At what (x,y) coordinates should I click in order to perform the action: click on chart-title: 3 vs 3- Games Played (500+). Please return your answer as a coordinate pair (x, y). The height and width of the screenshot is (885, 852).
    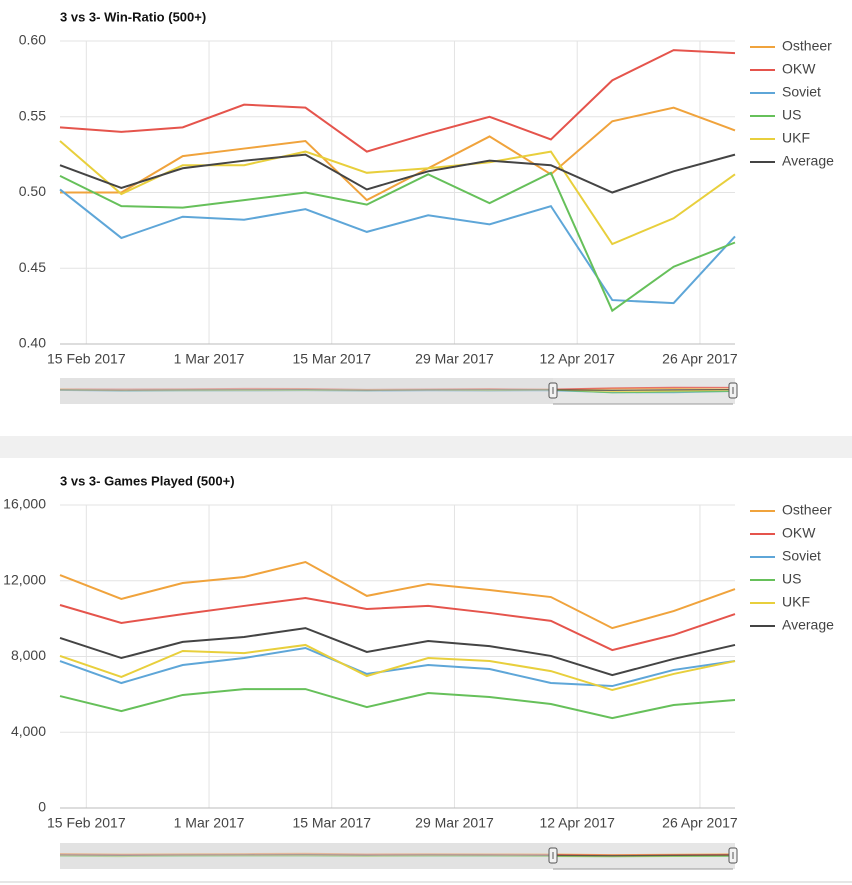
    Looking at the image, I should click on (147, 480).